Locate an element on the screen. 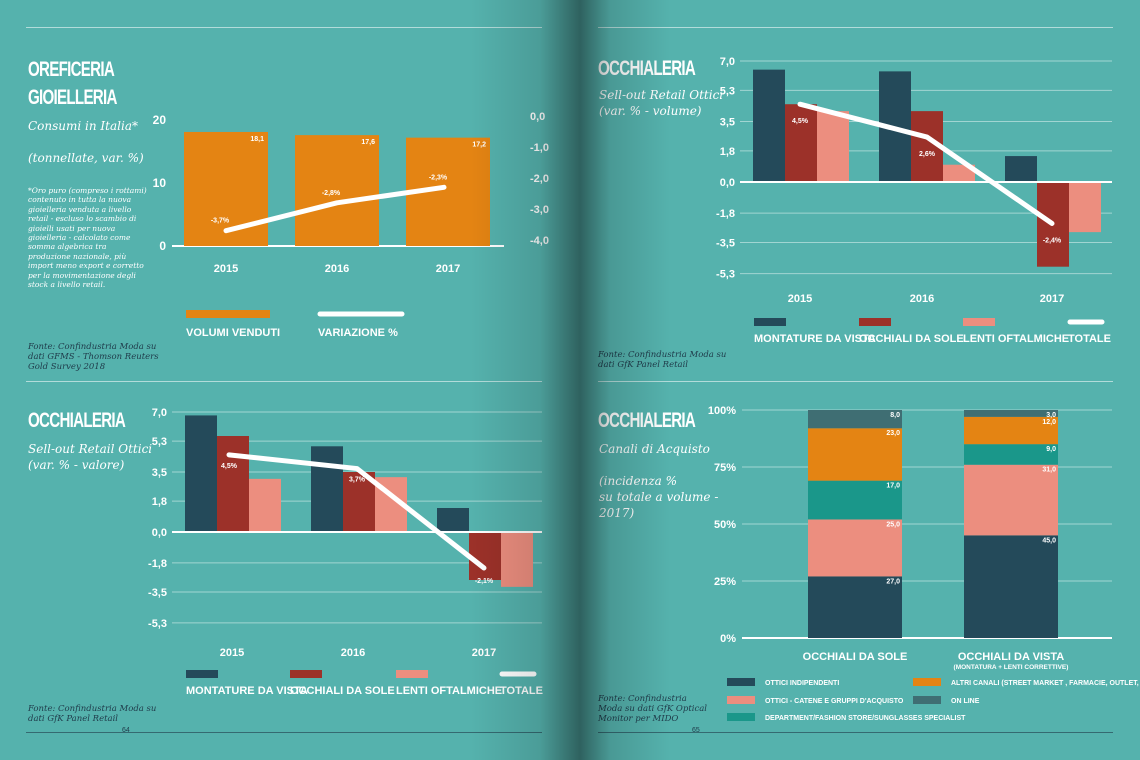 This screenshot has width=1140, height=760. value-total-label: 3,7% is located at coordinates (357, 480).